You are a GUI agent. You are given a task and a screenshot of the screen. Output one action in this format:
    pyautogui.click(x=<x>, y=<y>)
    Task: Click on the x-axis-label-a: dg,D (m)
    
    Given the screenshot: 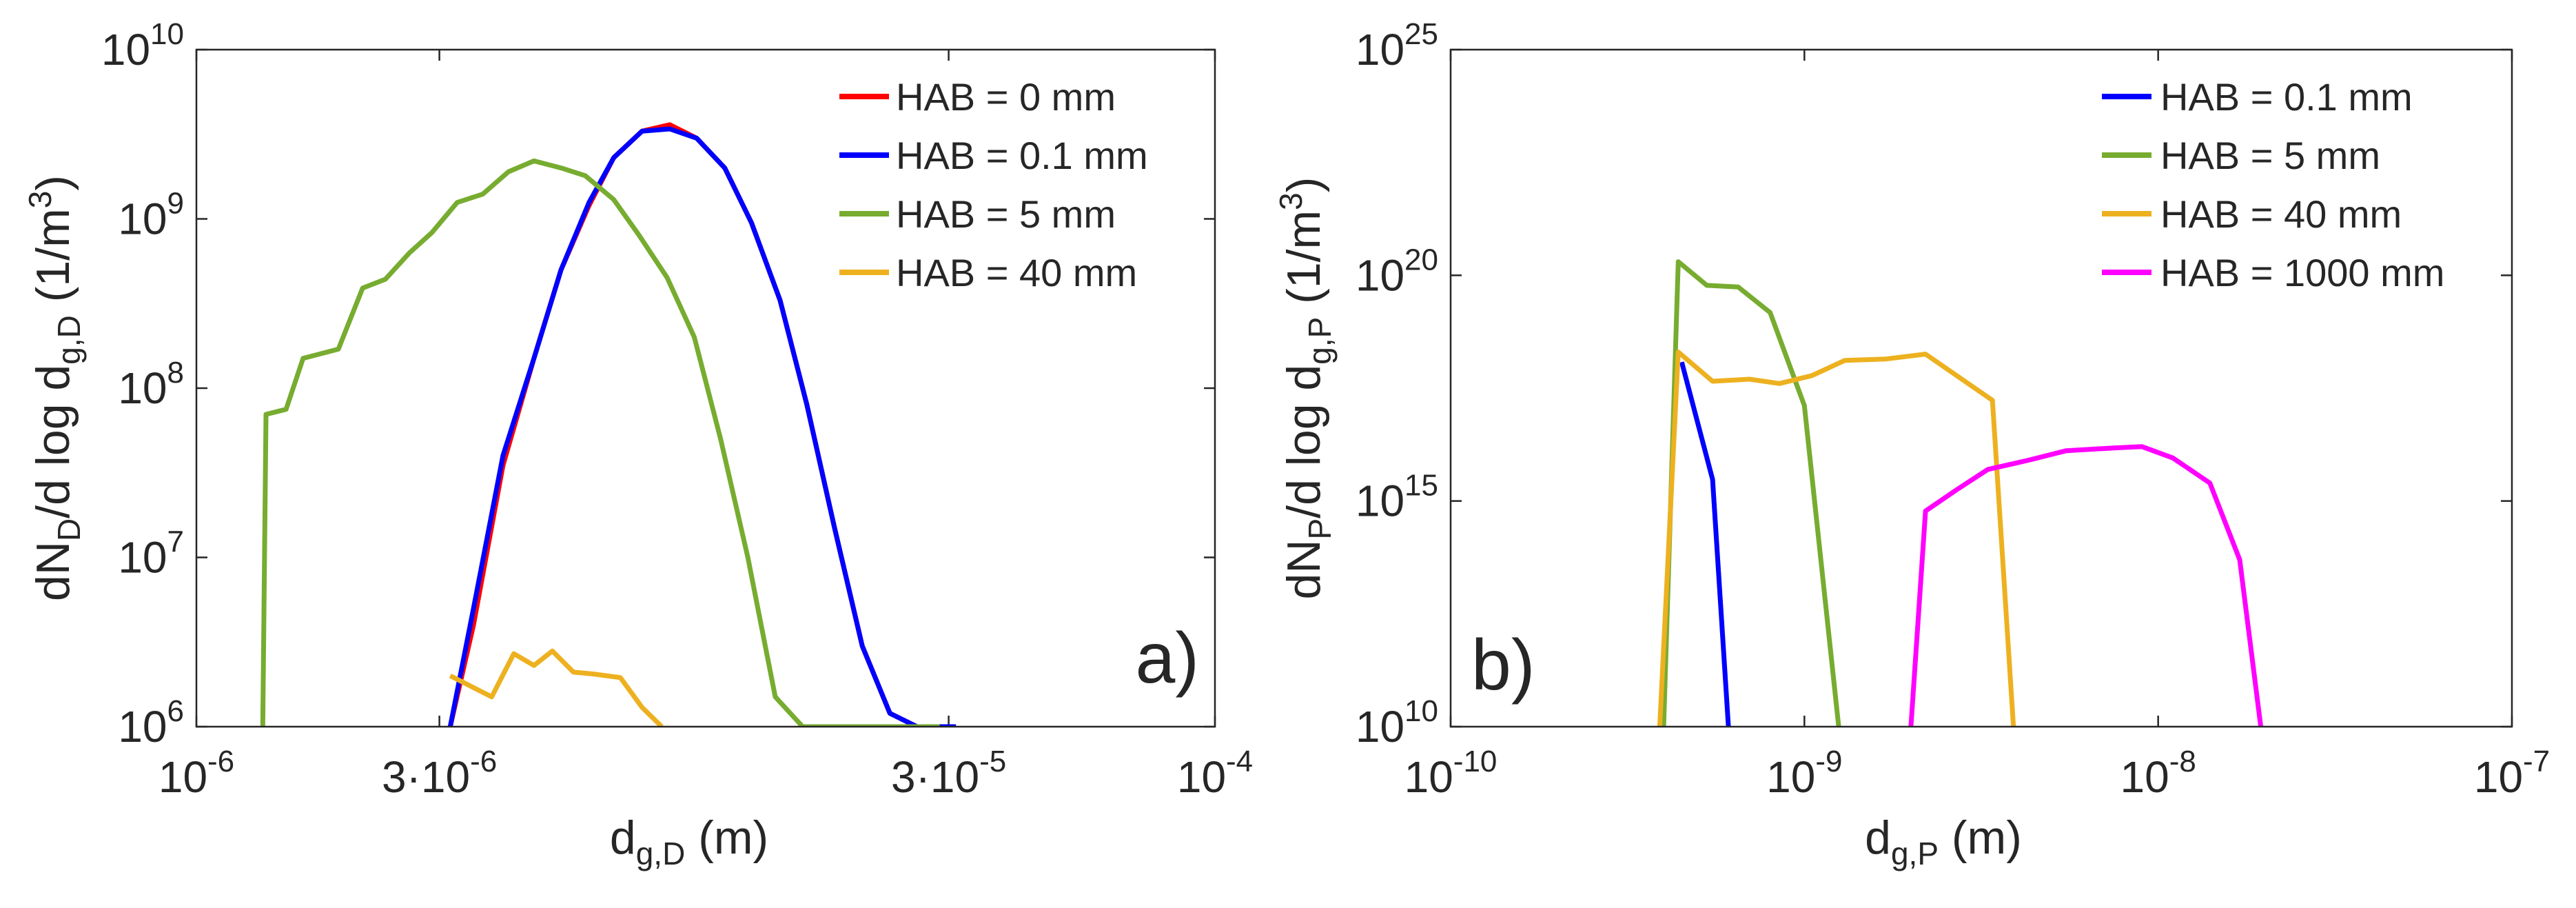 What is the action you would take?
    pyautogui.click(x=689, y=841)
    